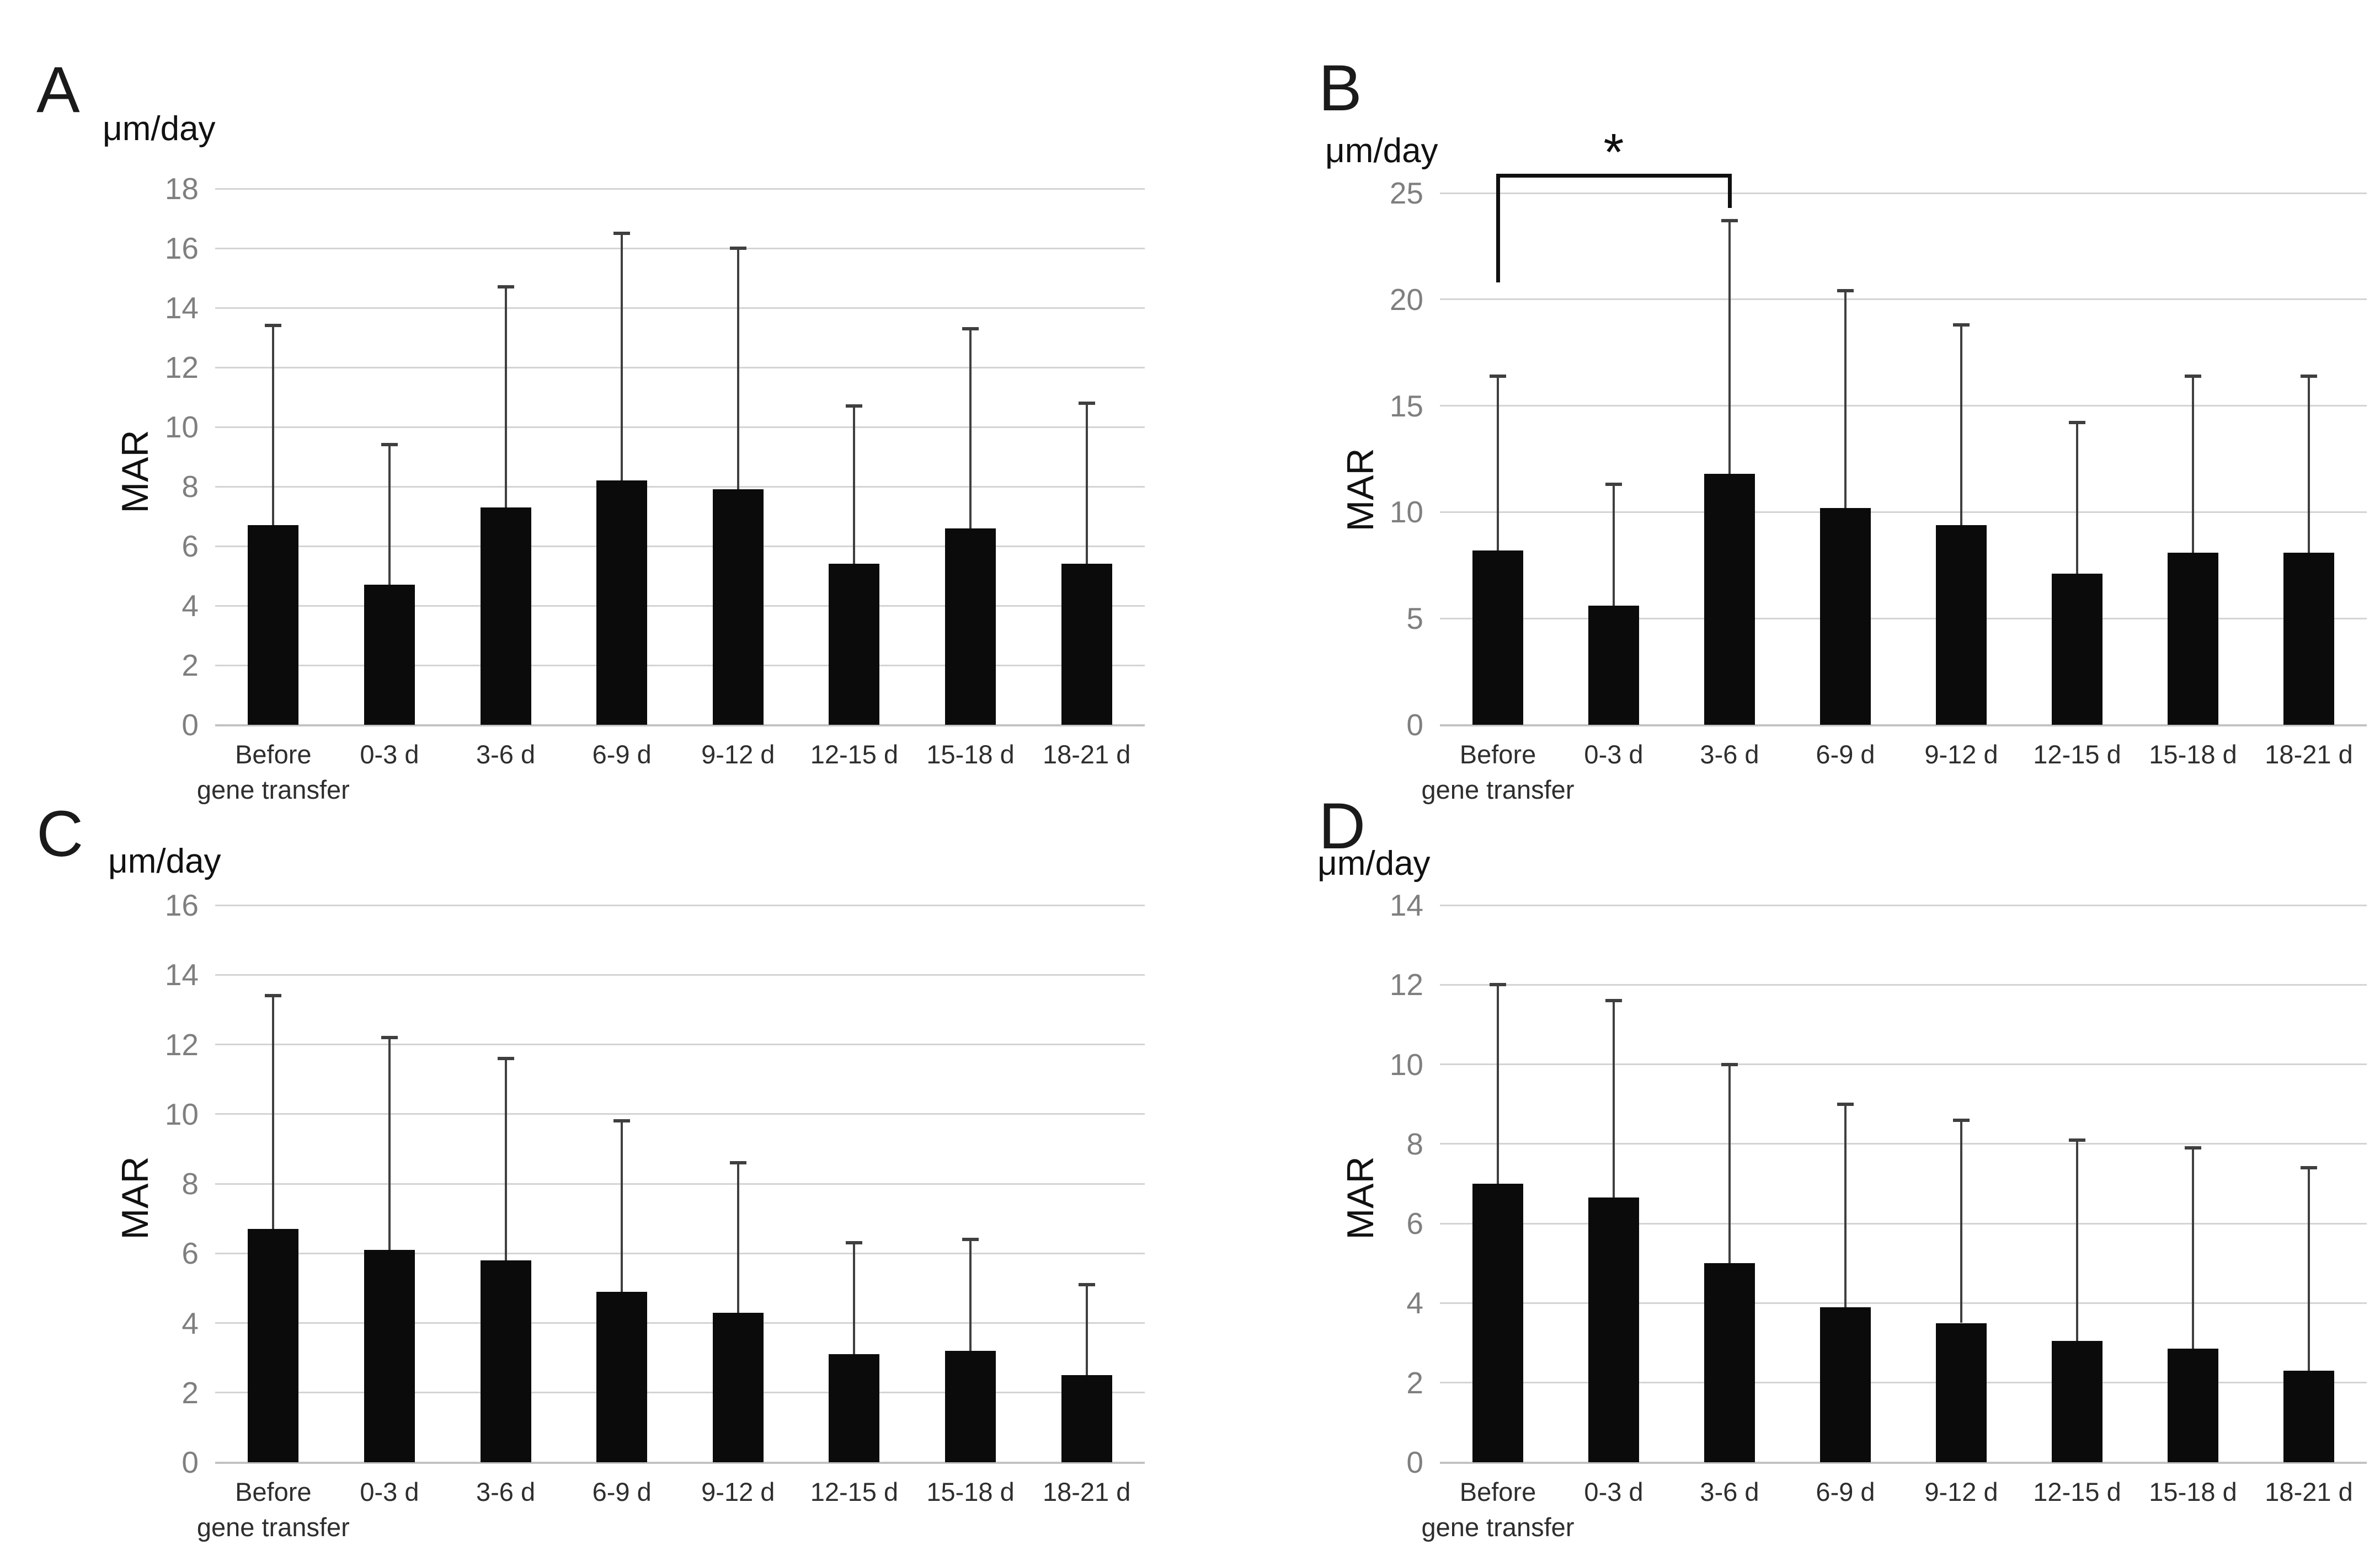 The width and height of the screenshot is (2380, 1545). What do you see at coordinates (1343, 826) in the screenshot?
I see `panel-letter: D` at bounding box center [1343, 826].